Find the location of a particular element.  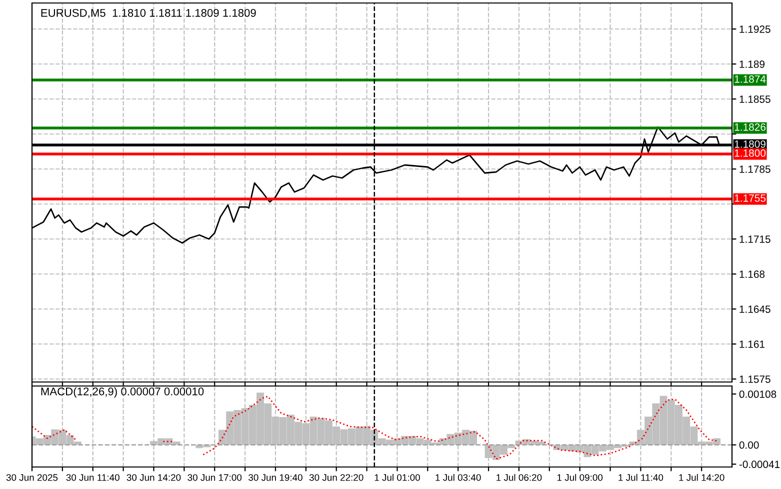

x-tick-label: 30 Jun 22:20 is located at coordinates (336, 477).